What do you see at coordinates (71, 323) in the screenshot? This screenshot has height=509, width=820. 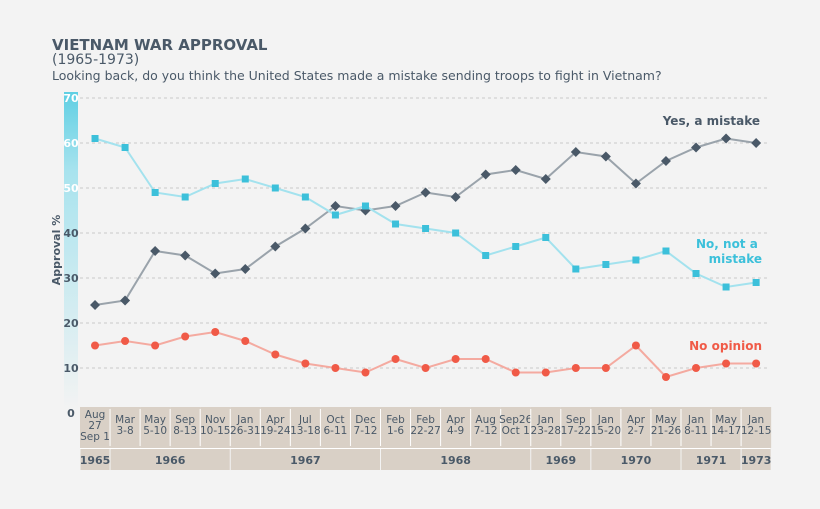 I see `y-tick-label: 20` at bounding box center [71, 323].